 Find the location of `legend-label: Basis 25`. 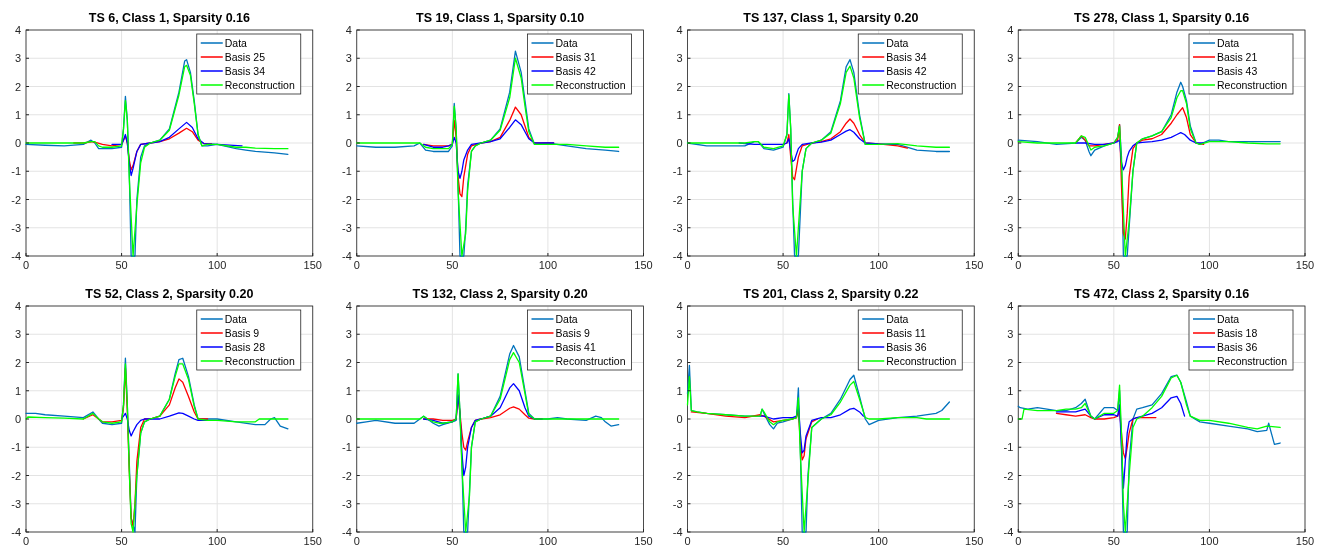

legend-label: Basis 25 is located at coordinates (245, 57).